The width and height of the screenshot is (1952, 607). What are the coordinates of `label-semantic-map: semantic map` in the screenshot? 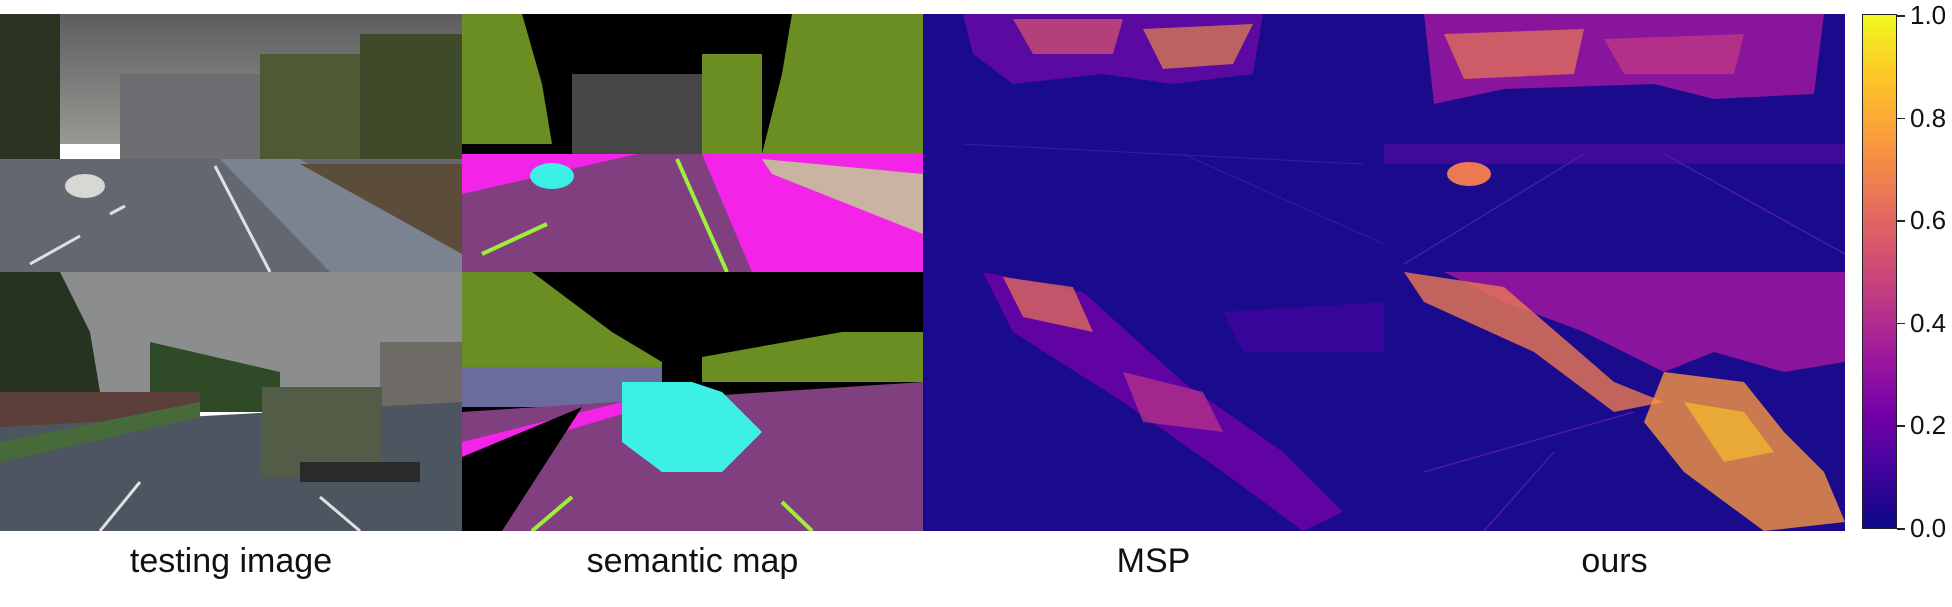 It's located at (692, 561).